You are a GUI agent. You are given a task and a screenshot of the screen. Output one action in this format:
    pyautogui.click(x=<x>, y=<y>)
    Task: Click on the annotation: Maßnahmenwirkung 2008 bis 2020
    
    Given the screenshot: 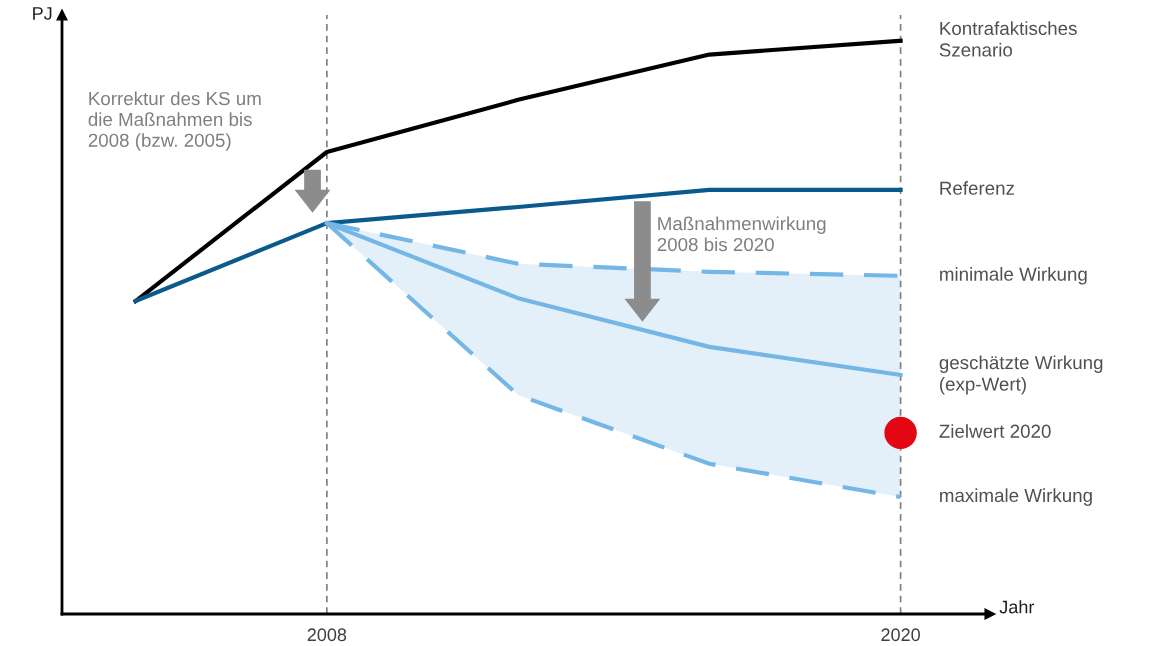 What is the action you would take?
    pyautogui.click(x=741, y=234)
    